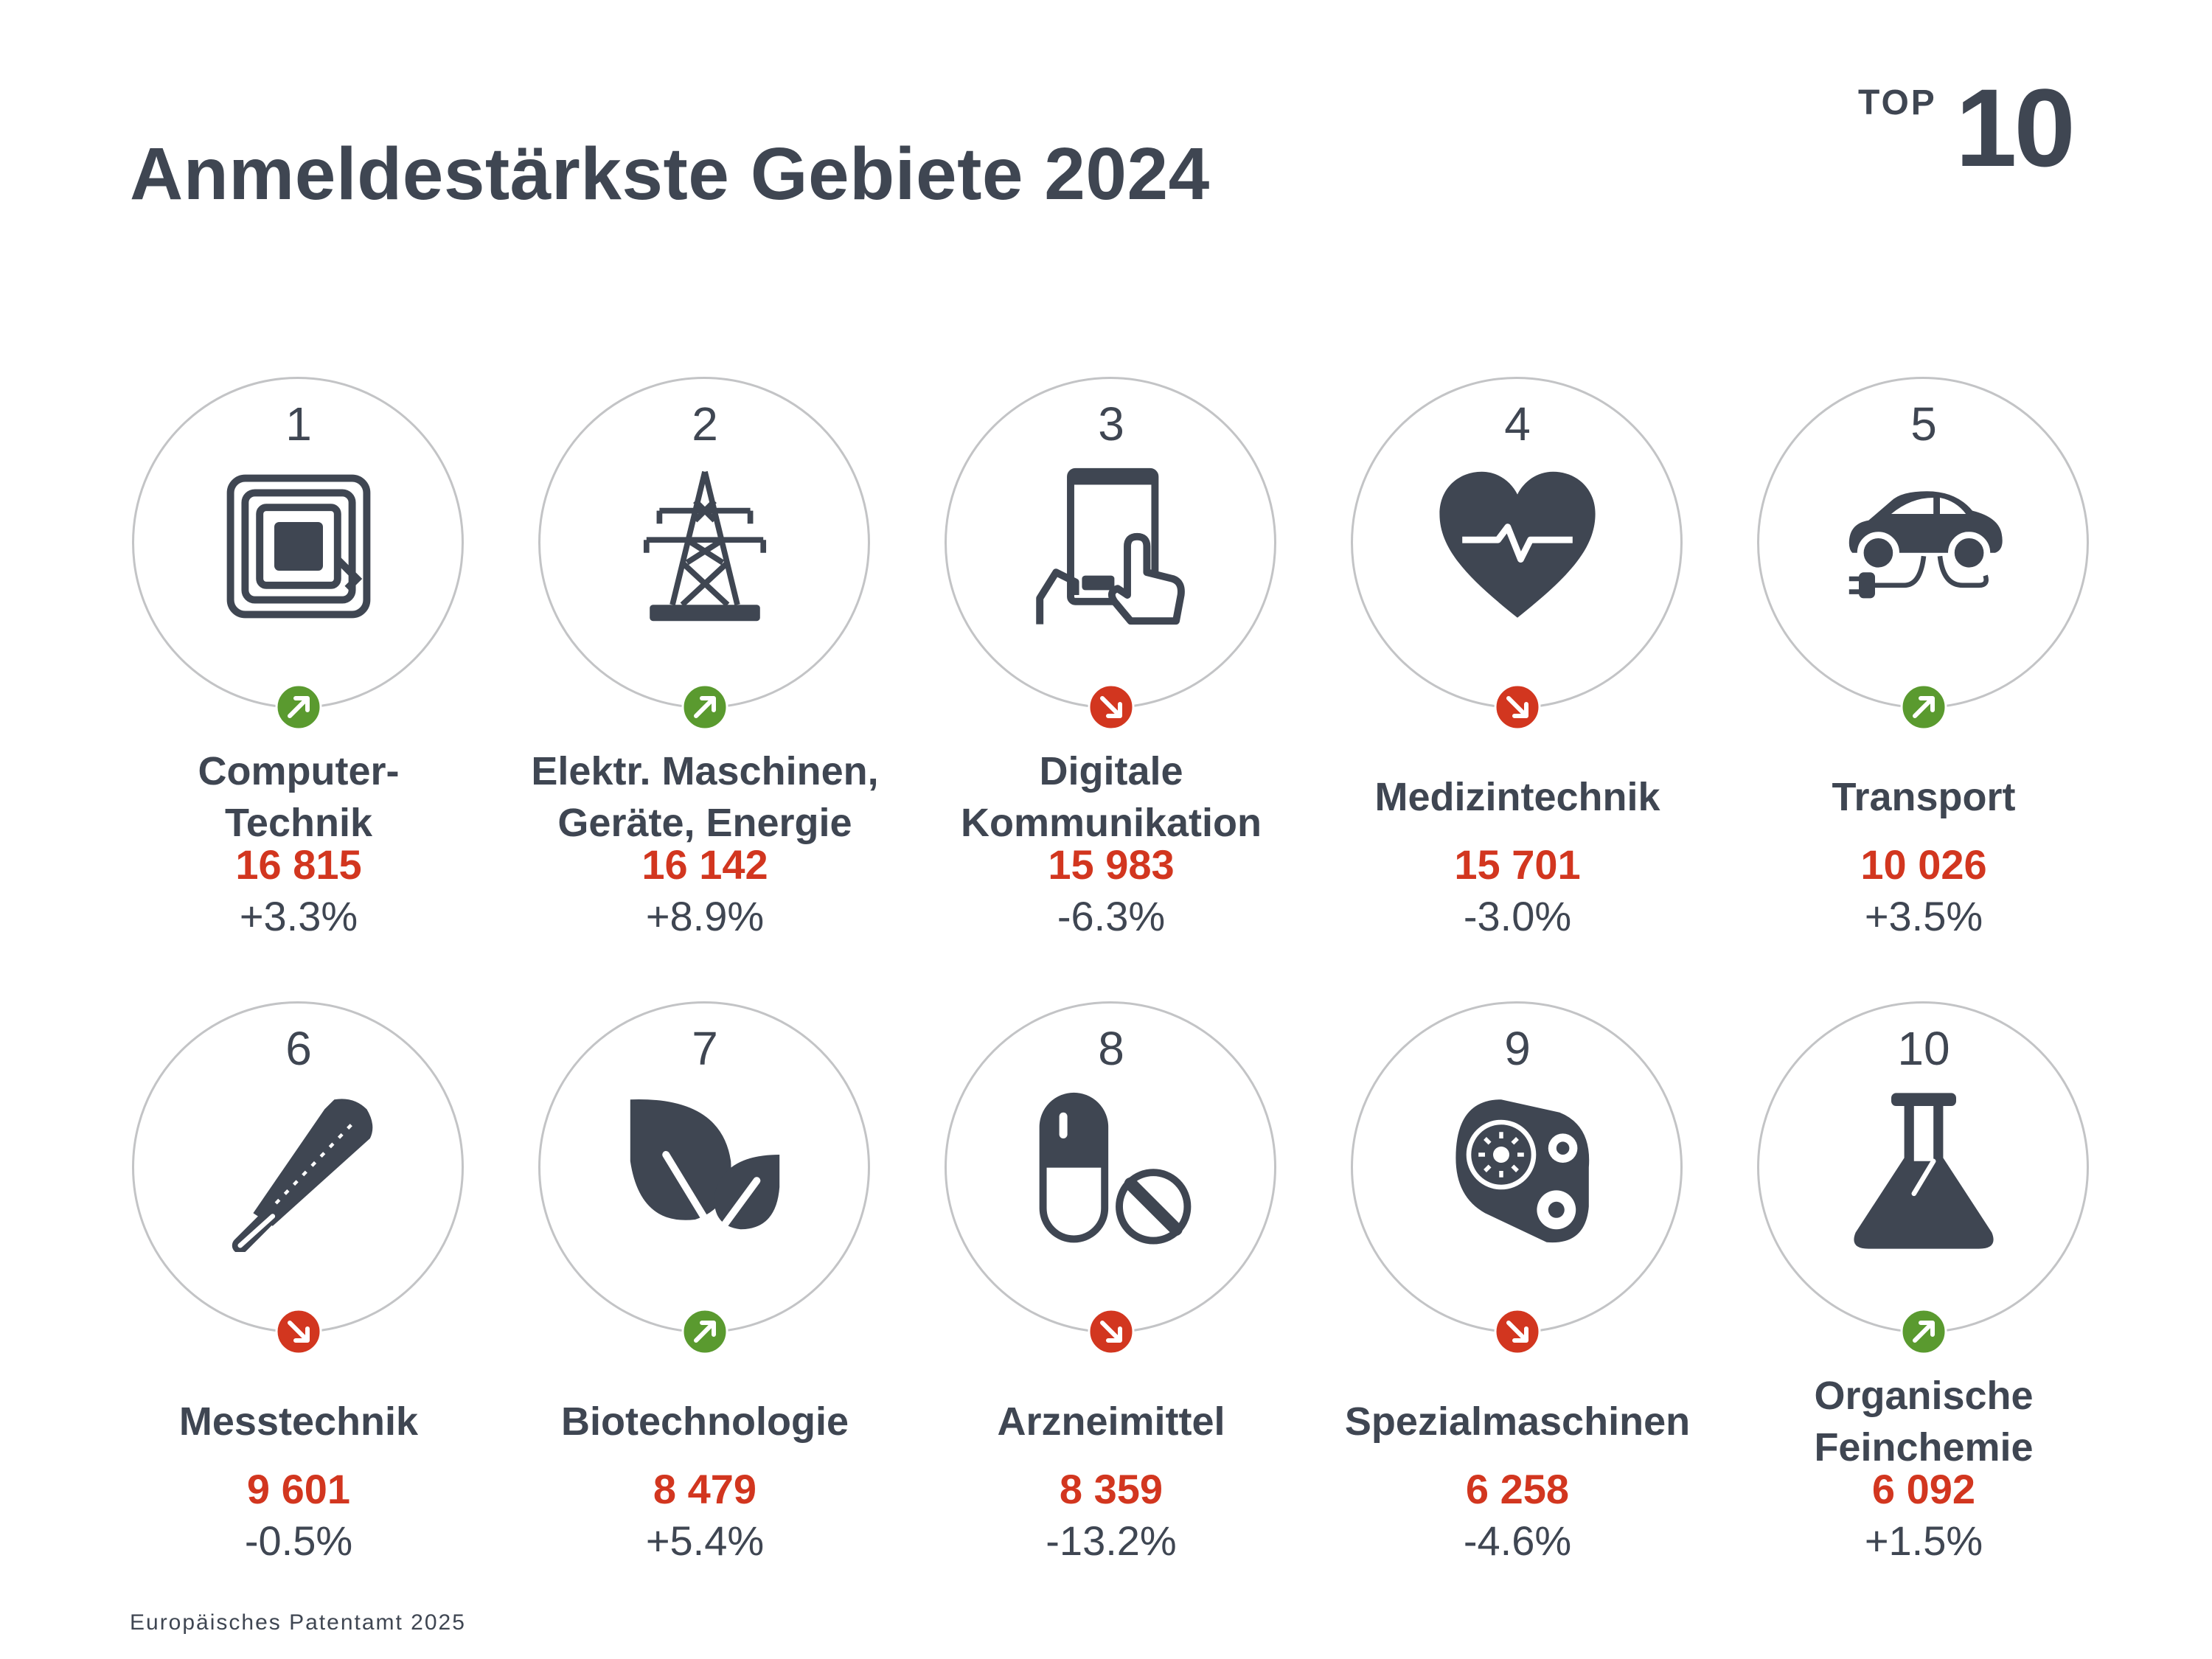  What do you see at coordinates (1924, 546) in the screenshot?
I see `electric-car-icon` at bounding box center [1924, 546].